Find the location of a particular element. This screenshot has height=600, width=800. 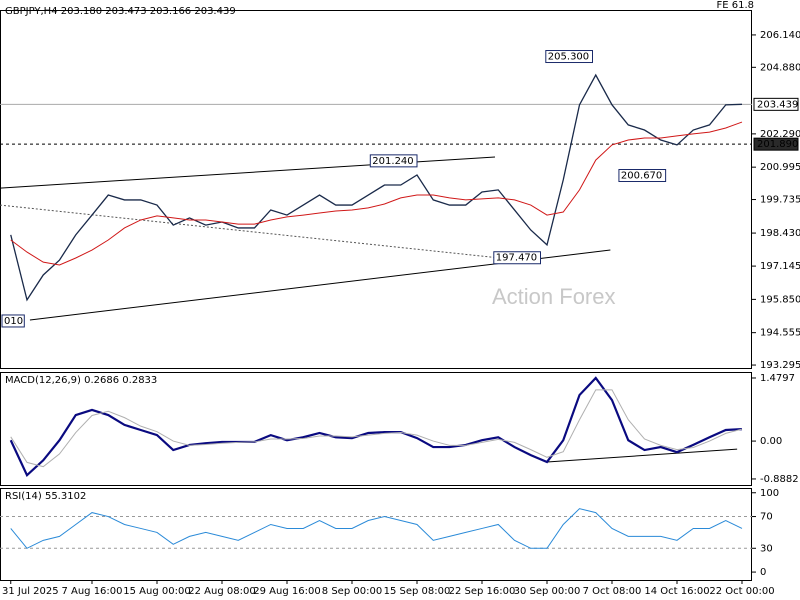

y-tick-label: 197.145 is located at coordinates (780, 266).